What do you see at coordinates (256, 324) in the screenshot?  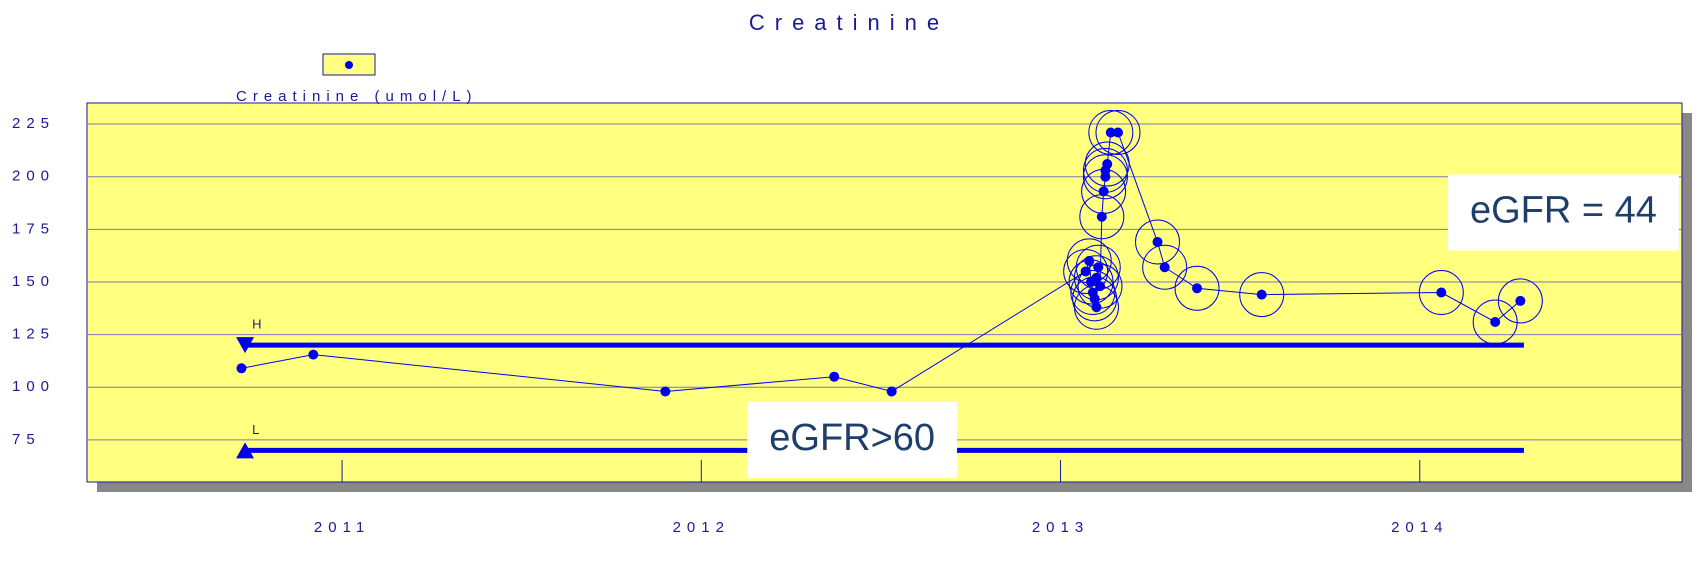 I see `reference-label: H` at bounding box center [256, 324].